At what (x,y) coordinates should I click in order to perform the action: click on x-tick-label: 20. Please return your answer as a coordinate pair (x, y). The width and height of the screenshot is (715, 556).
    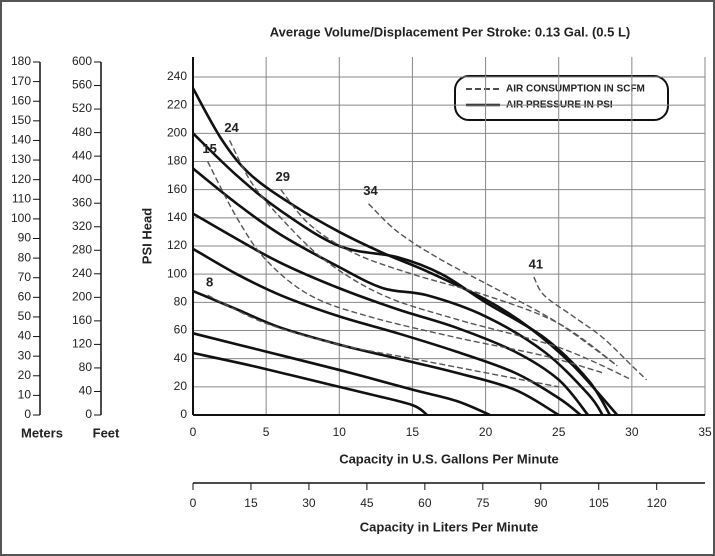
    Looking at the image, I should click on (486, 432).